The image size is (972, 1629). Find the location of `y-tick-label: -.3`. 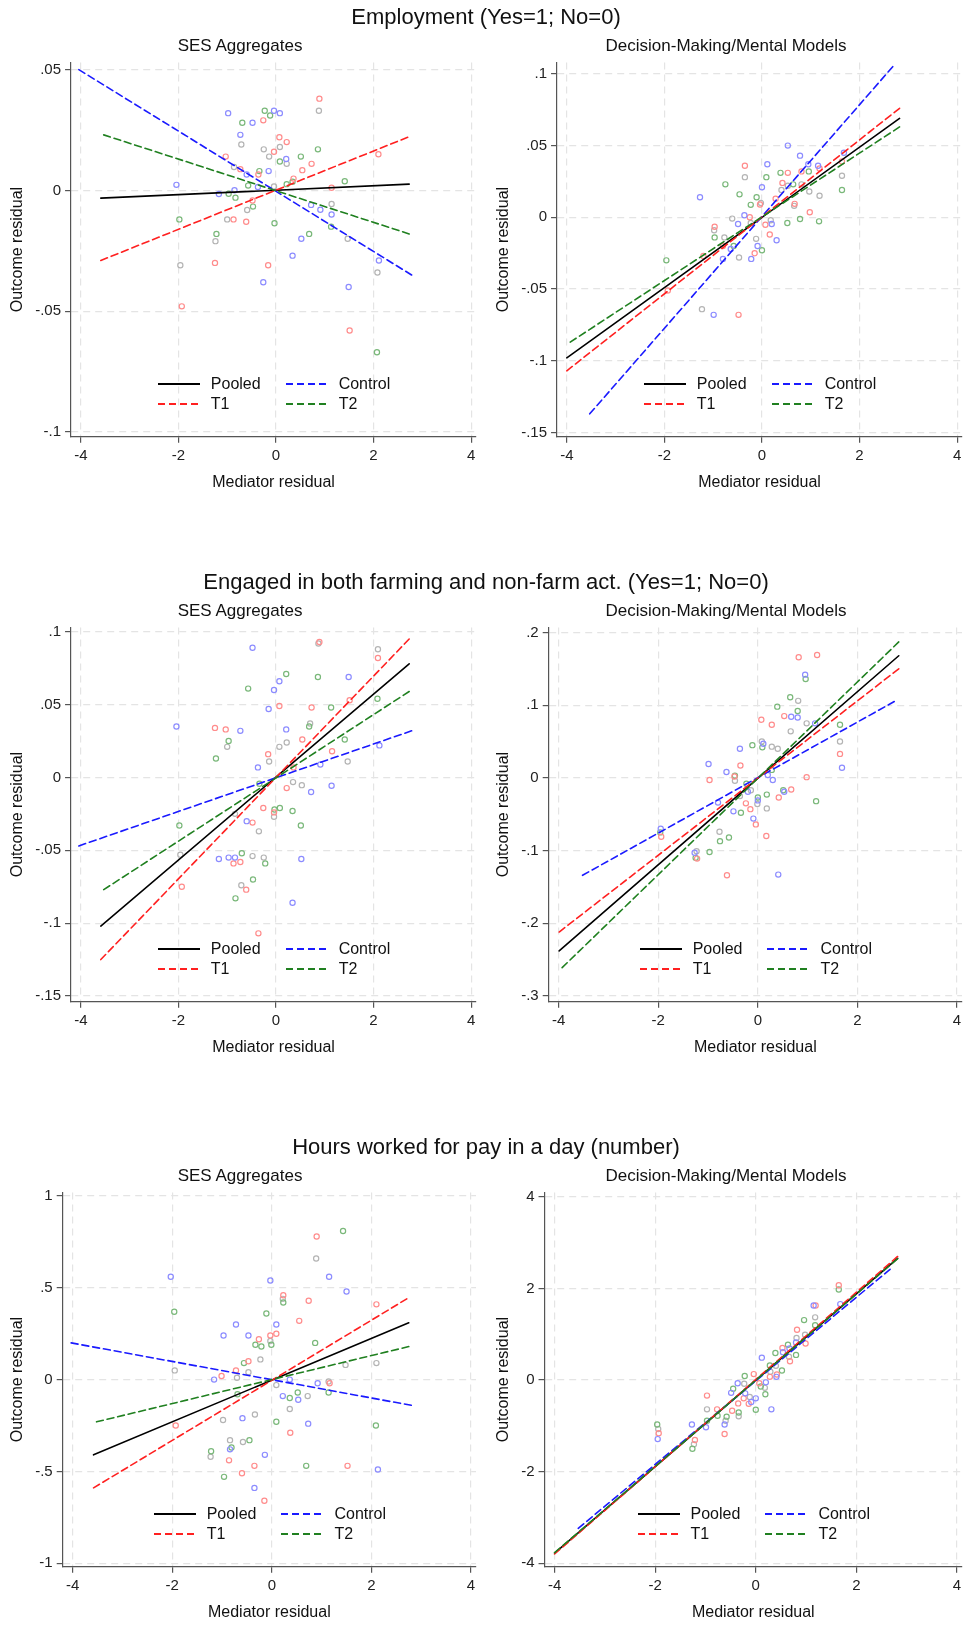

y-tick-label: -.3 is located at coordinates (530, 995).